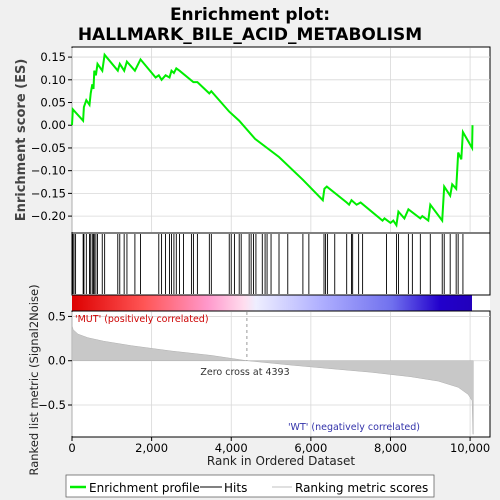 The image size is (500, 500). Describe the element at coordinates (390, 448) in the screenshot. I see `x-tick-label: 8,000` at that location.